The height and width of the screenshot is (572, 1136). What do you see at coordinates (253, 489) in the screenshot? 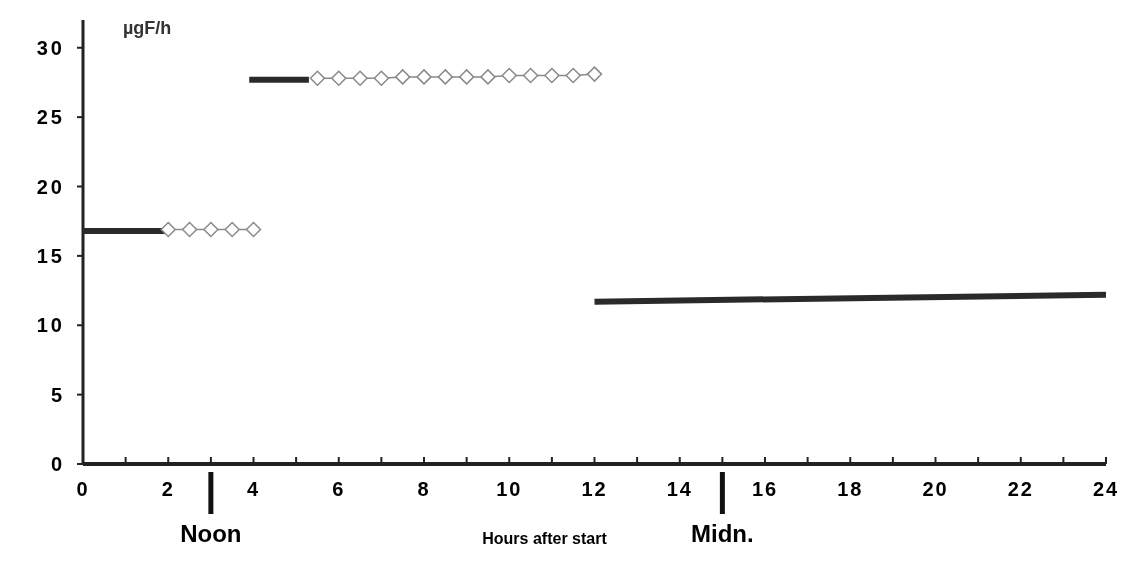
I see `x-tick-label: 4` at bounding box center [253, 489].